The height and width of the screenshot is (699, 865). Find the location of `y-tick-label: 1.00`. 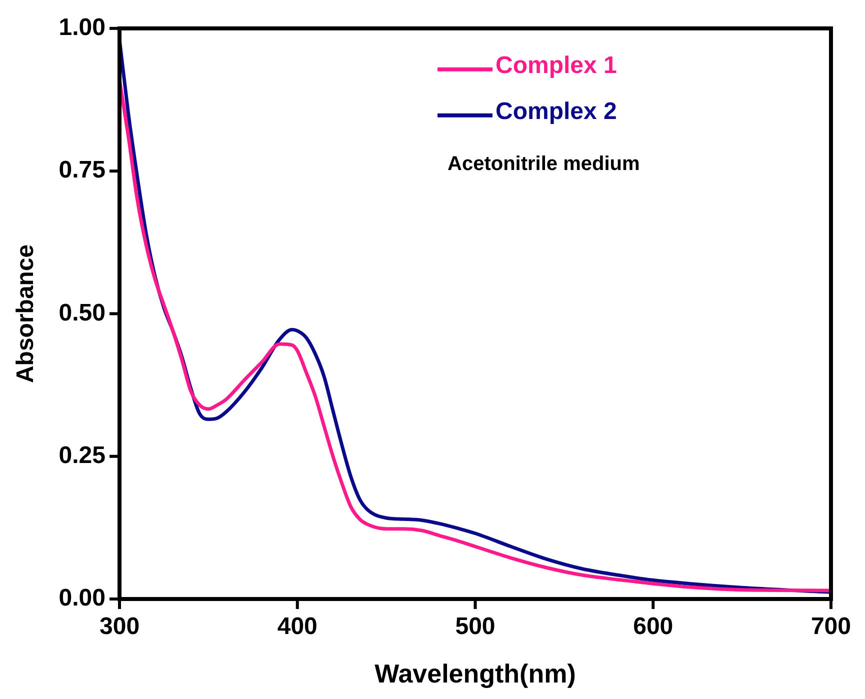

y-tick-label: 1.00 is located at coordinates (82, 28).